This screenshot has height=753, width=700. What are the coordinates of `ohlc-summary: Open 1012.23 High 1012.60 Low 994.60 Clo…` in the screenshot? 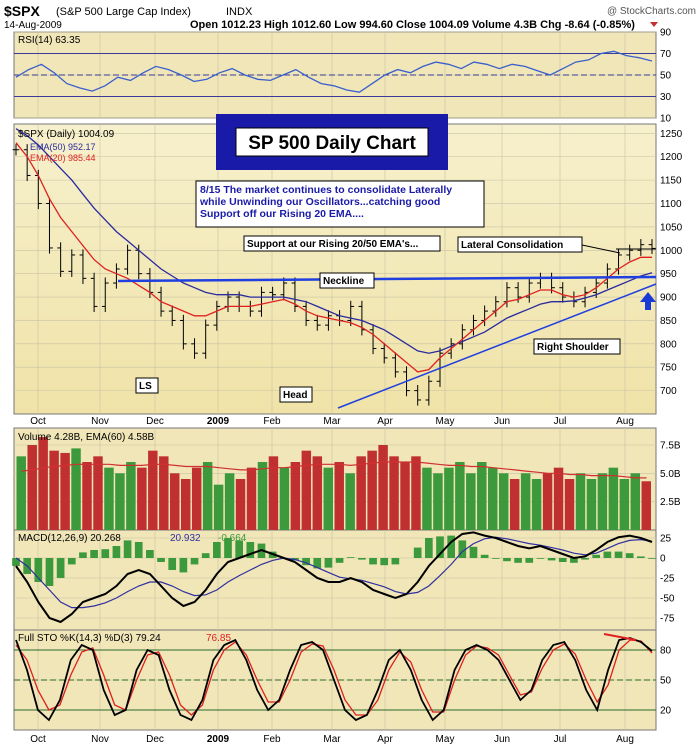 It's located at (412, 25).